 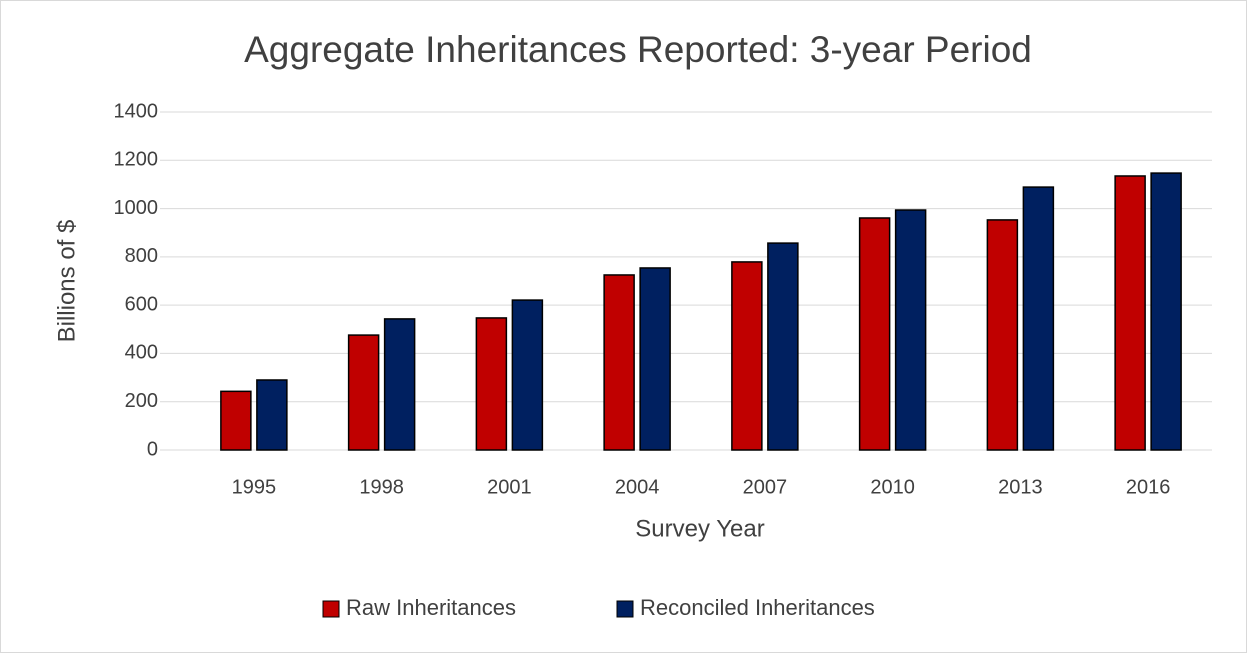 I want to click on y-tick-label: 600, so click(x=141, y=304).